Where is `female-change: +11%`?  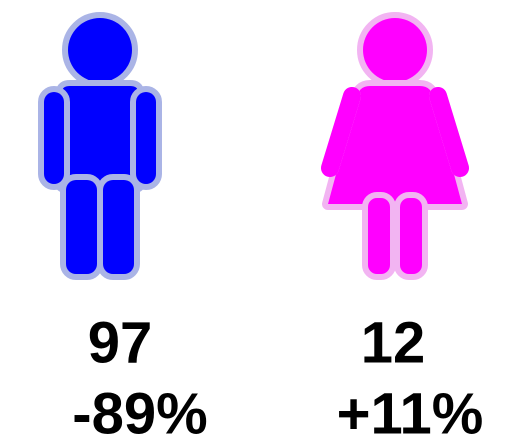 female-change: +11% is located at coordinates (410, 413).